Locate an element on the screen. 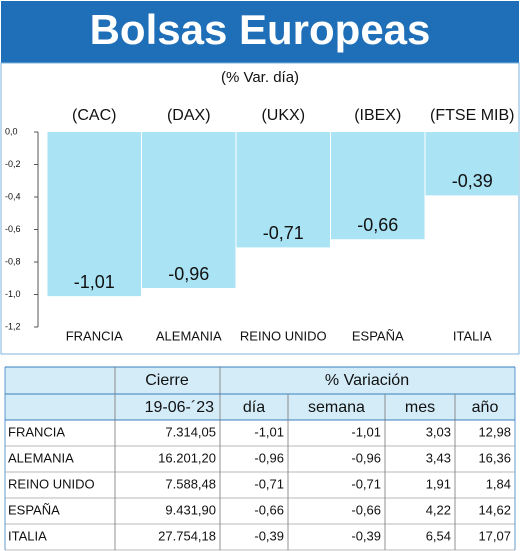 The height and width of the screenshot is (551, 520). table-subheader: semana is located at coordinates (336, 407).